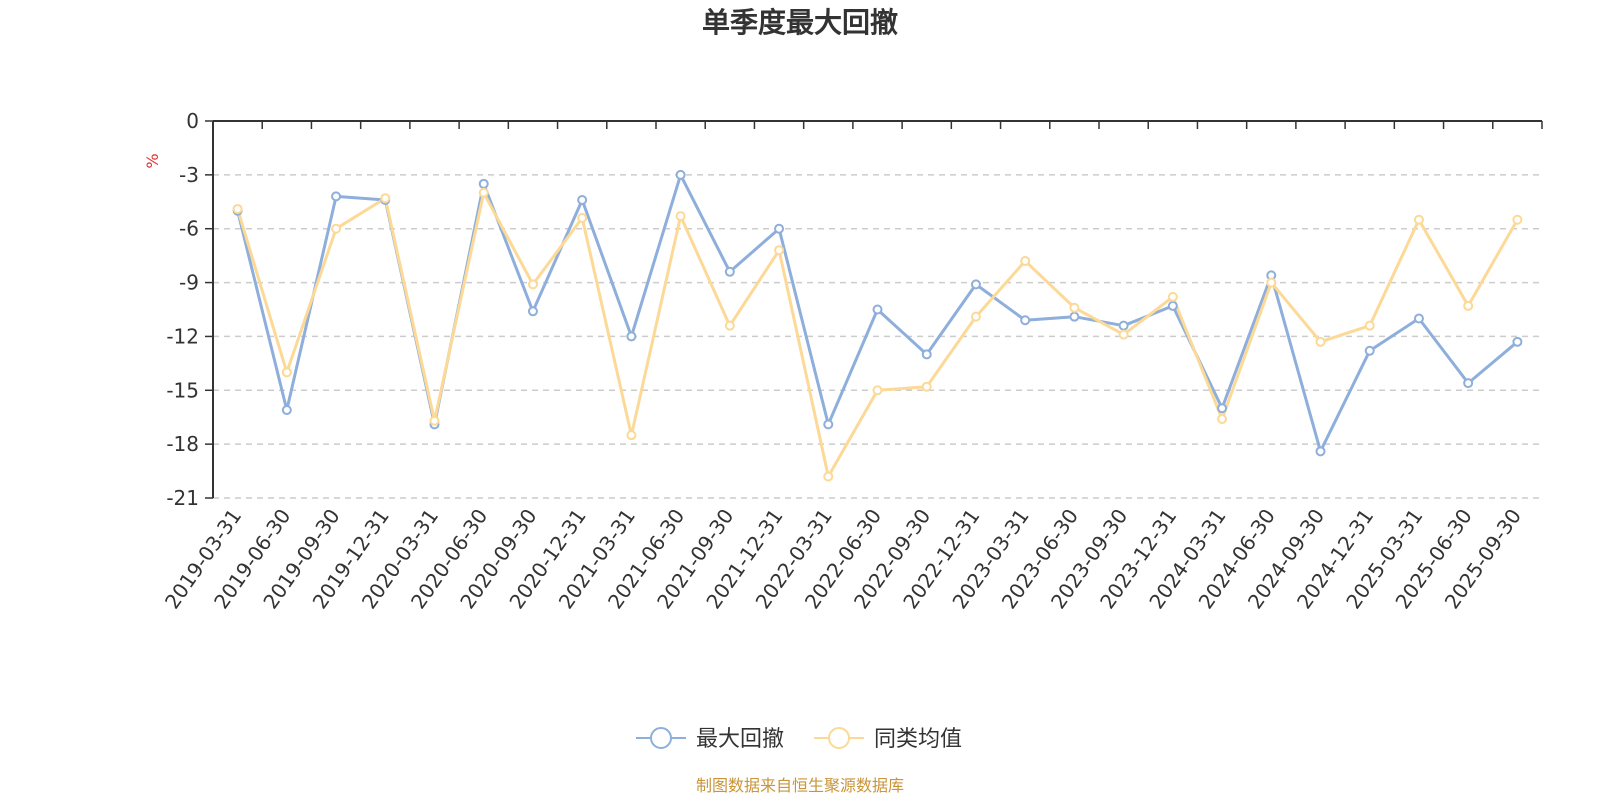  Describe the element at coordinates (189, 283) in the screenshot. I see `y-tick-label: -9` at that location.